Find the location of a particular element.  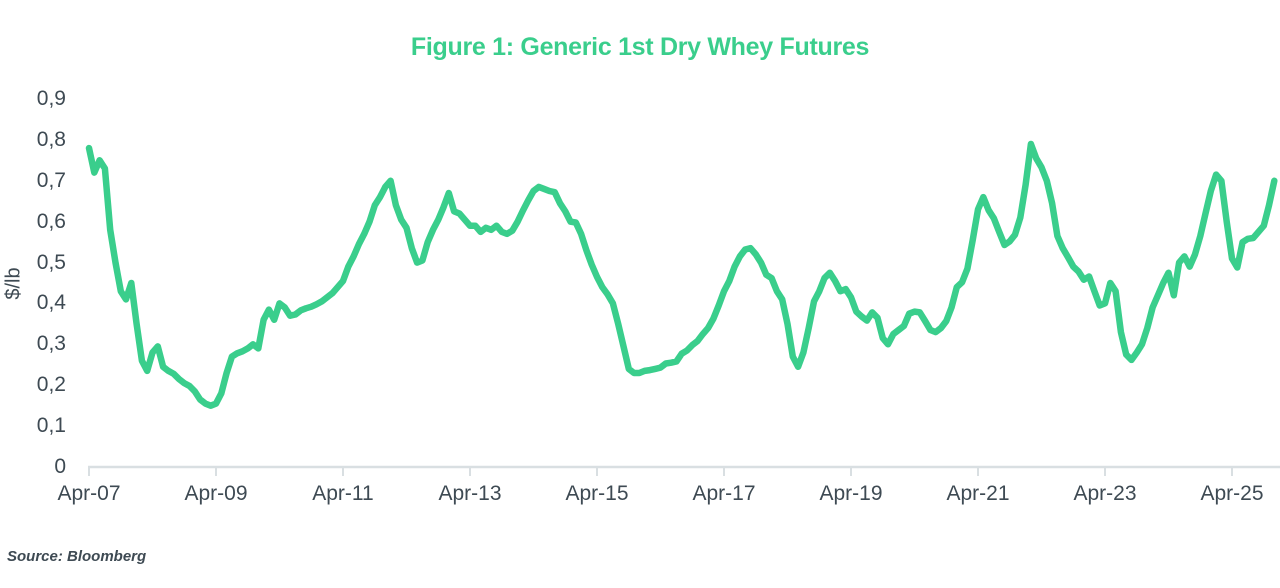

x-tick-label: Apr-07 is located at coordinates (89, 493).